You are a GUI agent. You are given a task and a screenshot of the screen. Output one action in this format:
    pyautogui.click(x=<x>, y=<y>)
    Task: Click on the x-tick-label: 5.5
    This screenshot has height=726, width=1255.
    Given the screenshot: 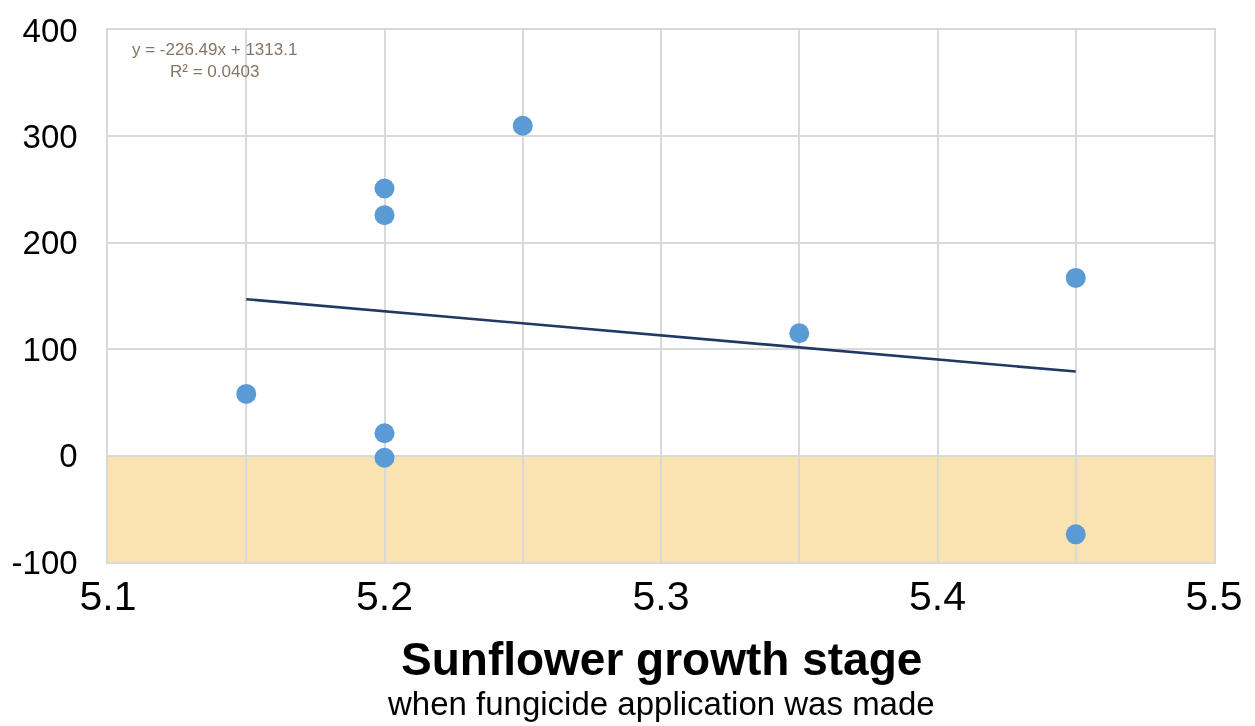 What is the action you would take?
    pyautogui.click(x=1214, y=595)
    